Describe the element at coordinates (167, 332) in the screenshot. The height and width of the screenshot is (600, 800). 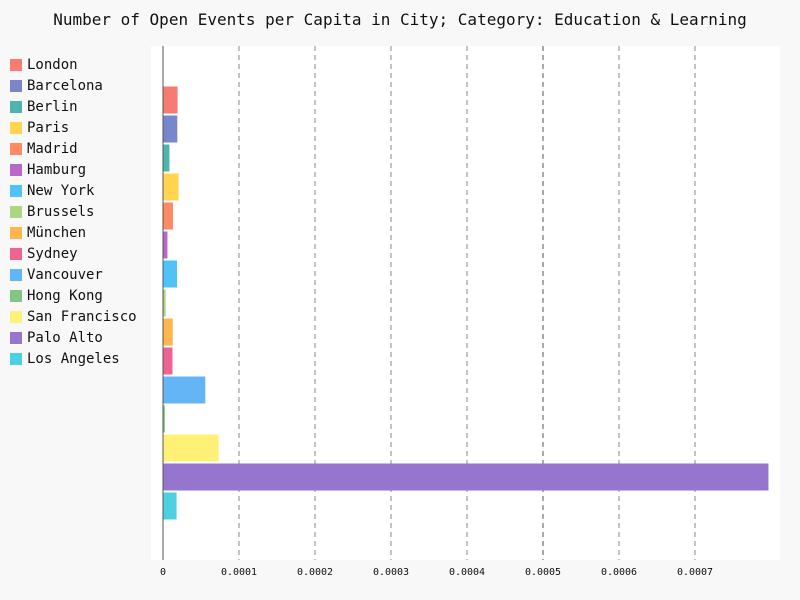
I see `bar-m-nchen` at that location.